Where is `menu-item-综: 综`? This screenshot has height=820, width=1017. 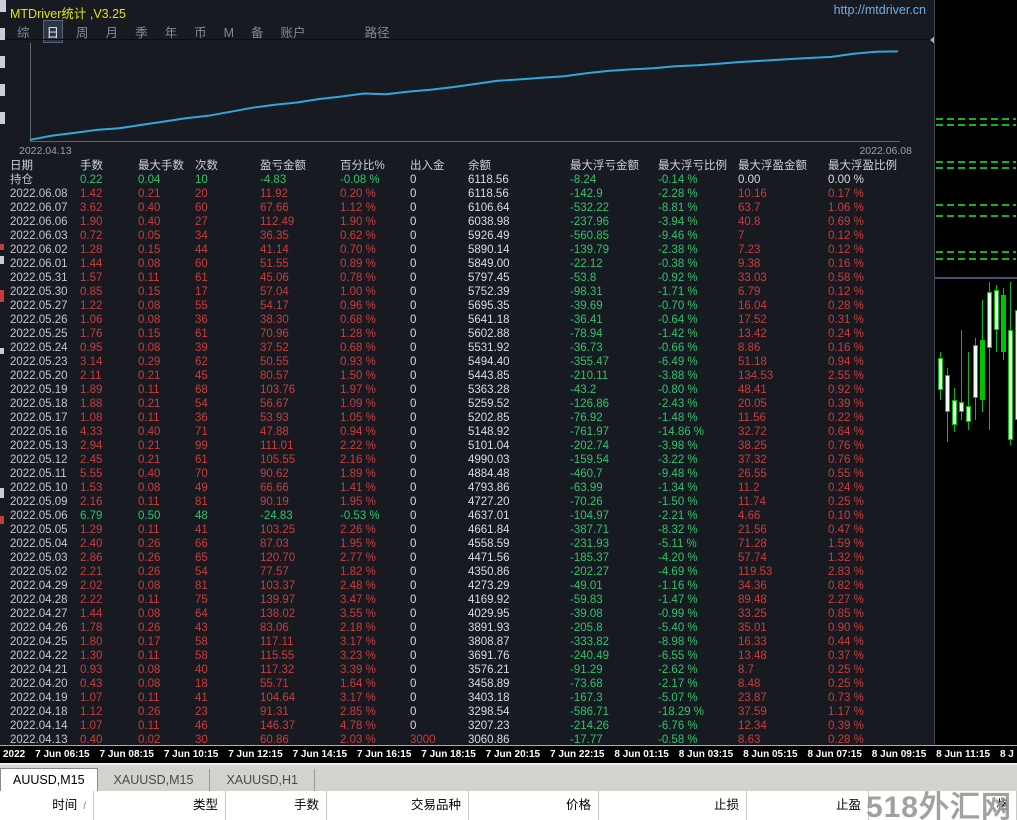
menu-item-综: 综 is located at coordinates (23, 33).